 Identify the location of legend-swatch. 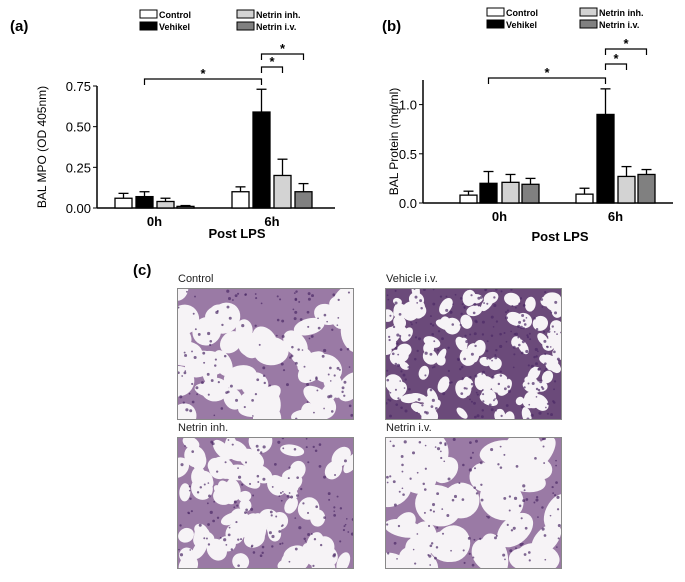
(245, 14).